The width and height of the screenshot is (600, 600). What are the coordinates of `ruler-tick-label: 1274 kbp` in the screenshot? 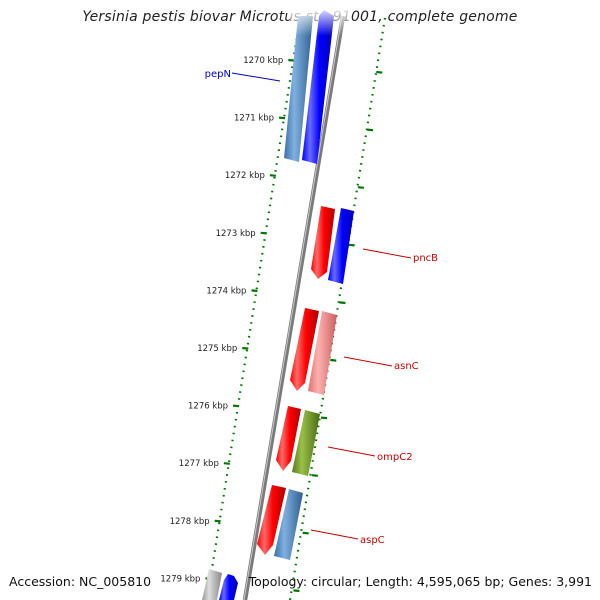 It's located at (226, 291).